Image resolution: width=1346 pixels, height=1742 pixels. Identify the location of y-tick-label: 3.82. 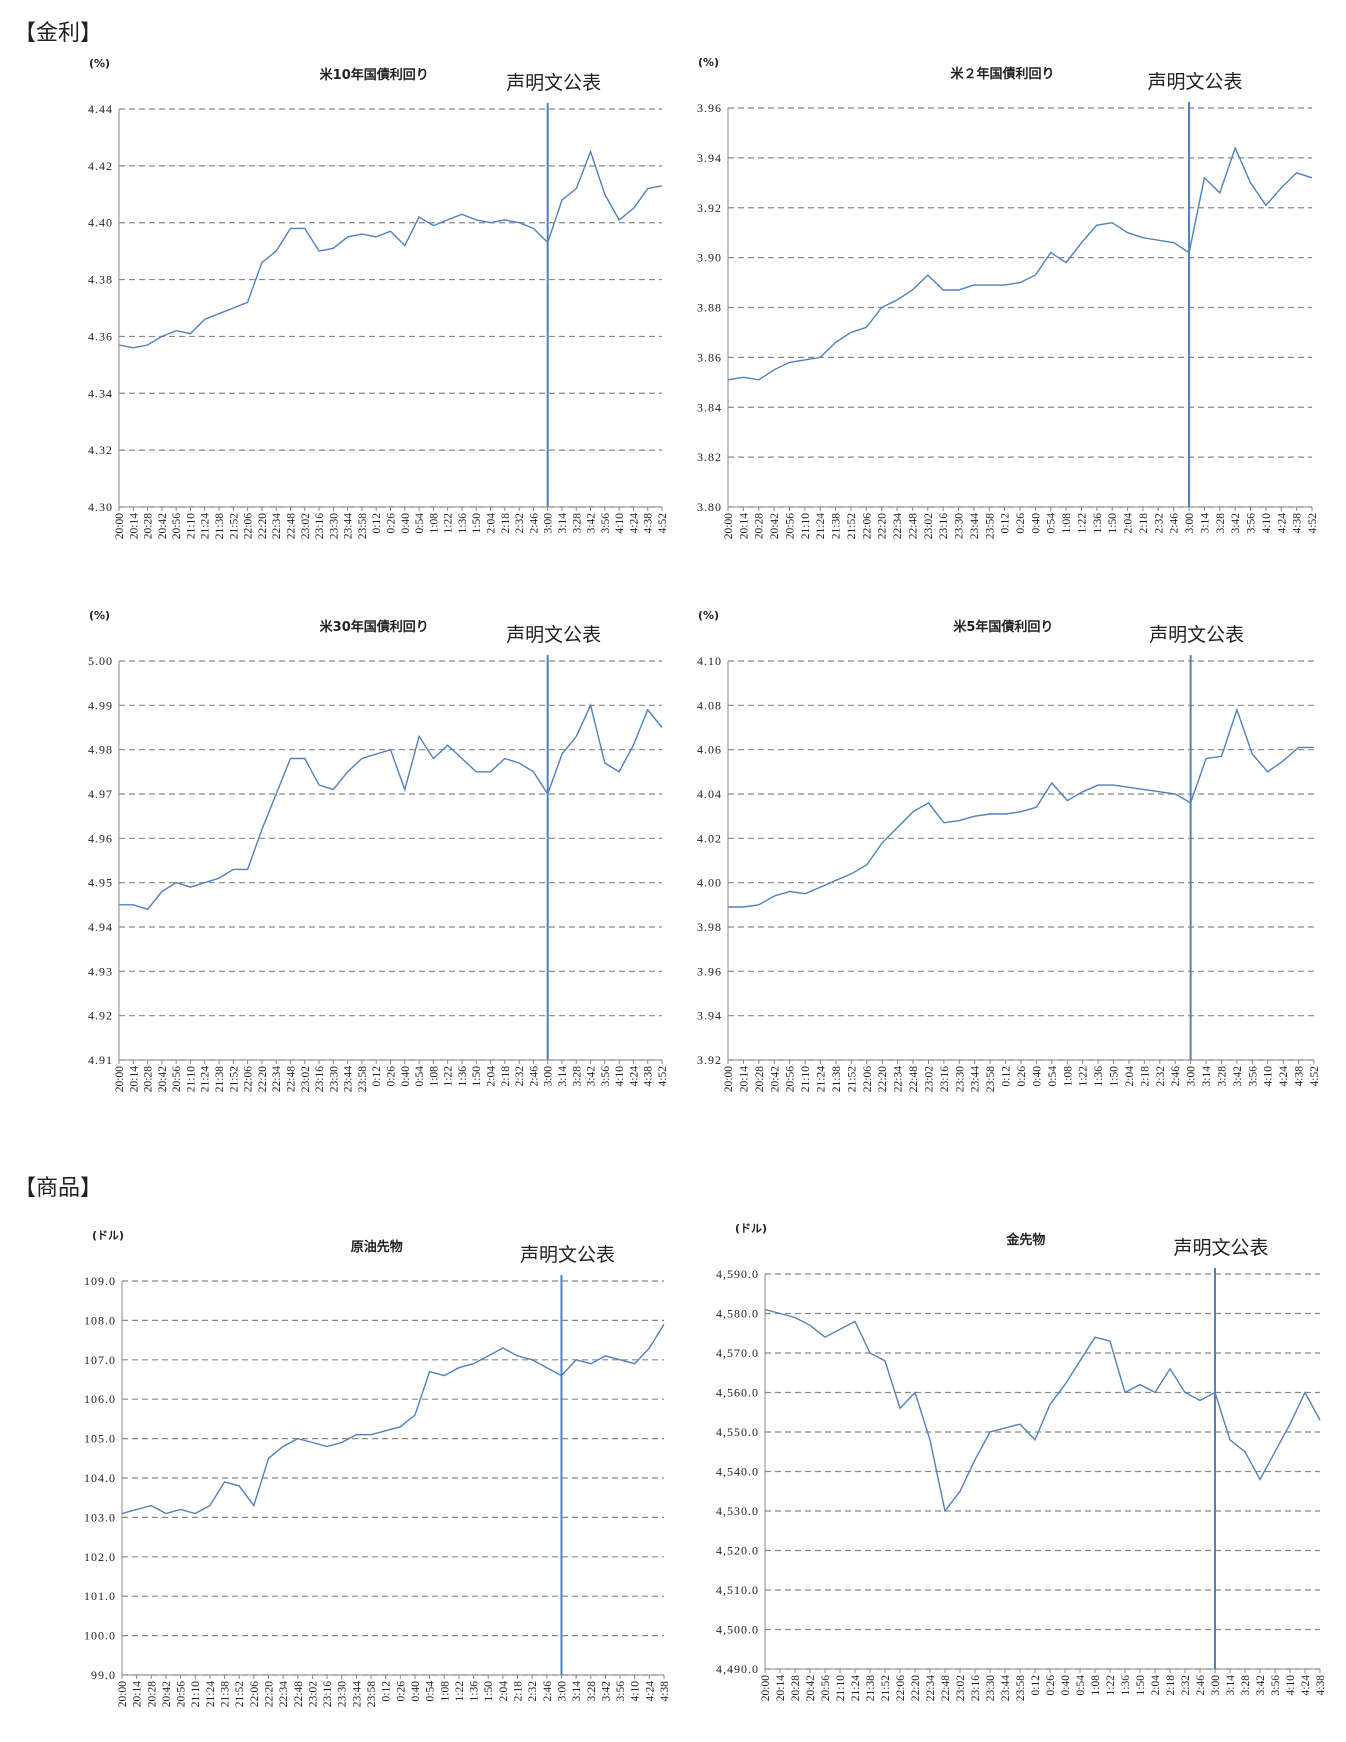
(709, 457).